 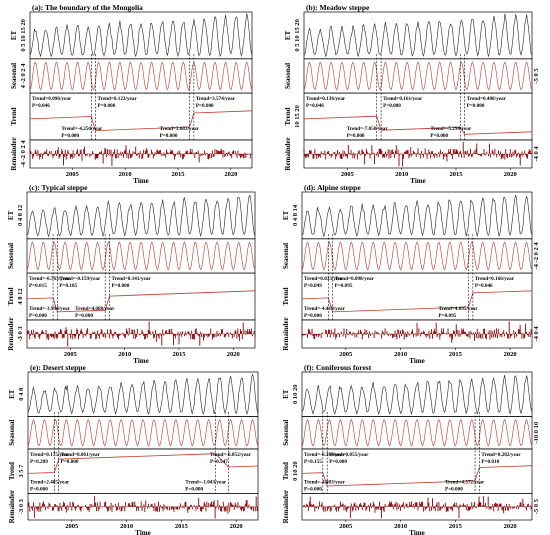 I want to click on y-tick-labels: -3 0 3, so click(x=20, y=334).